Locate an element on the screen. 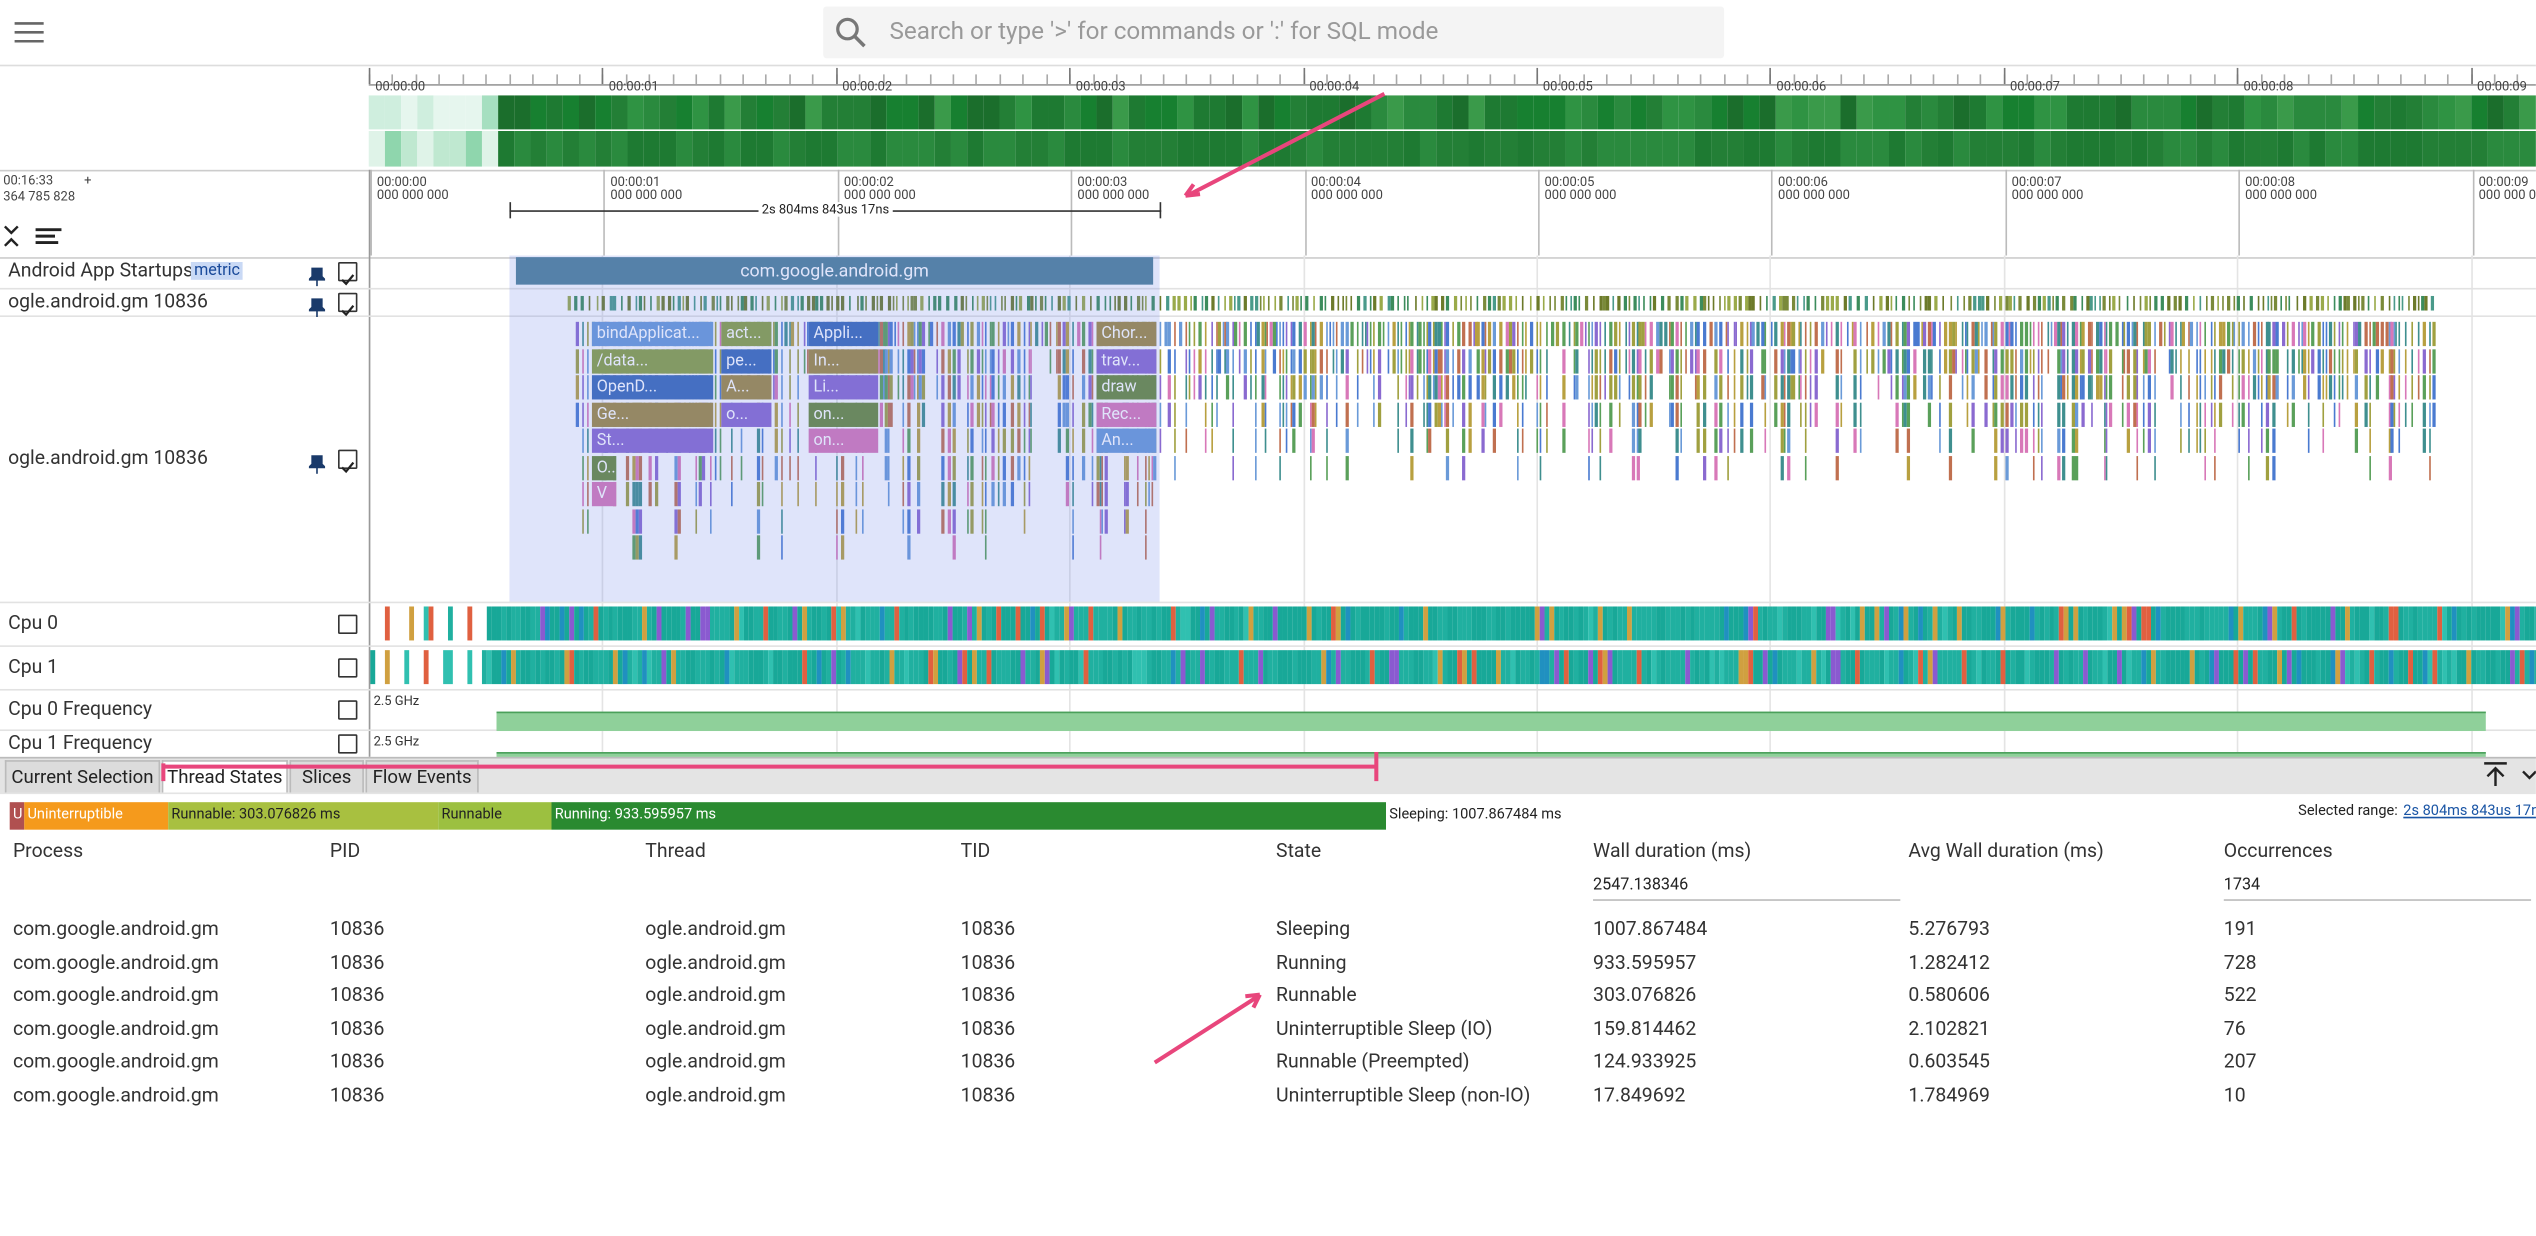 This screenshot has width=2536, height=1236. column-header: Occurrences is located at coordinates (2278, 851).